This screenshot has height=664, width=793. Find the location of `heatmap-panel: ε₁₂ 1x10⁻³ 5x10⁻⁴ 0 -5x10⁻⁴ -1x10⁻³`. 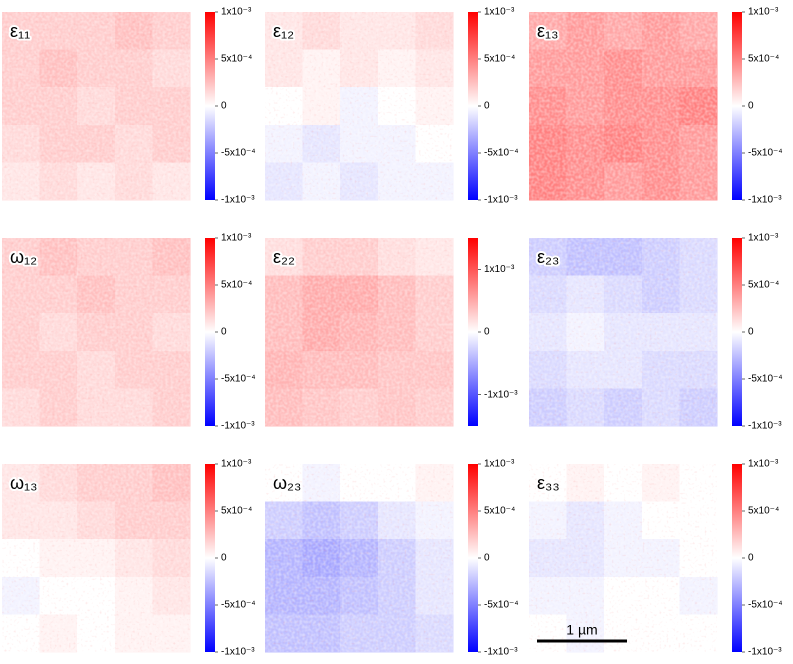

heatmap-panel: ε₁₂ 1x10⁻³ 5x10⁻⁴ 0 -5x10⁻⁴ -1x10⁻³ is located at coordinates (392, 106).